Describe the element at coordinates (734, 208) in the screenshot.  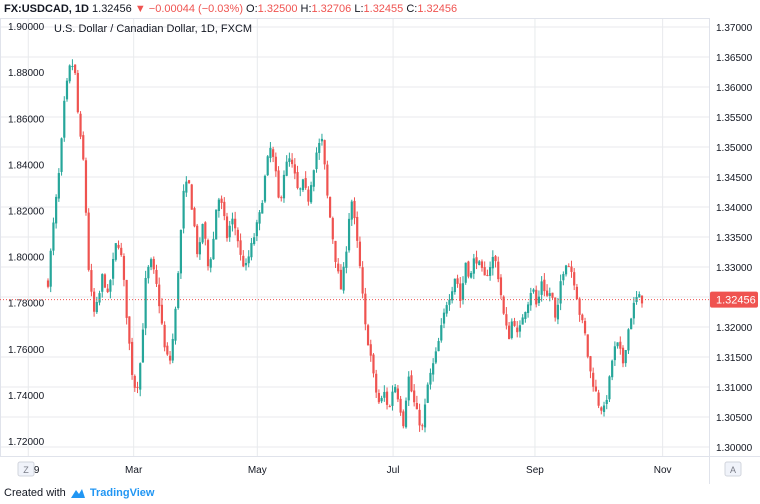
I see `right-axis-tick-label: 1.34000` at that location.